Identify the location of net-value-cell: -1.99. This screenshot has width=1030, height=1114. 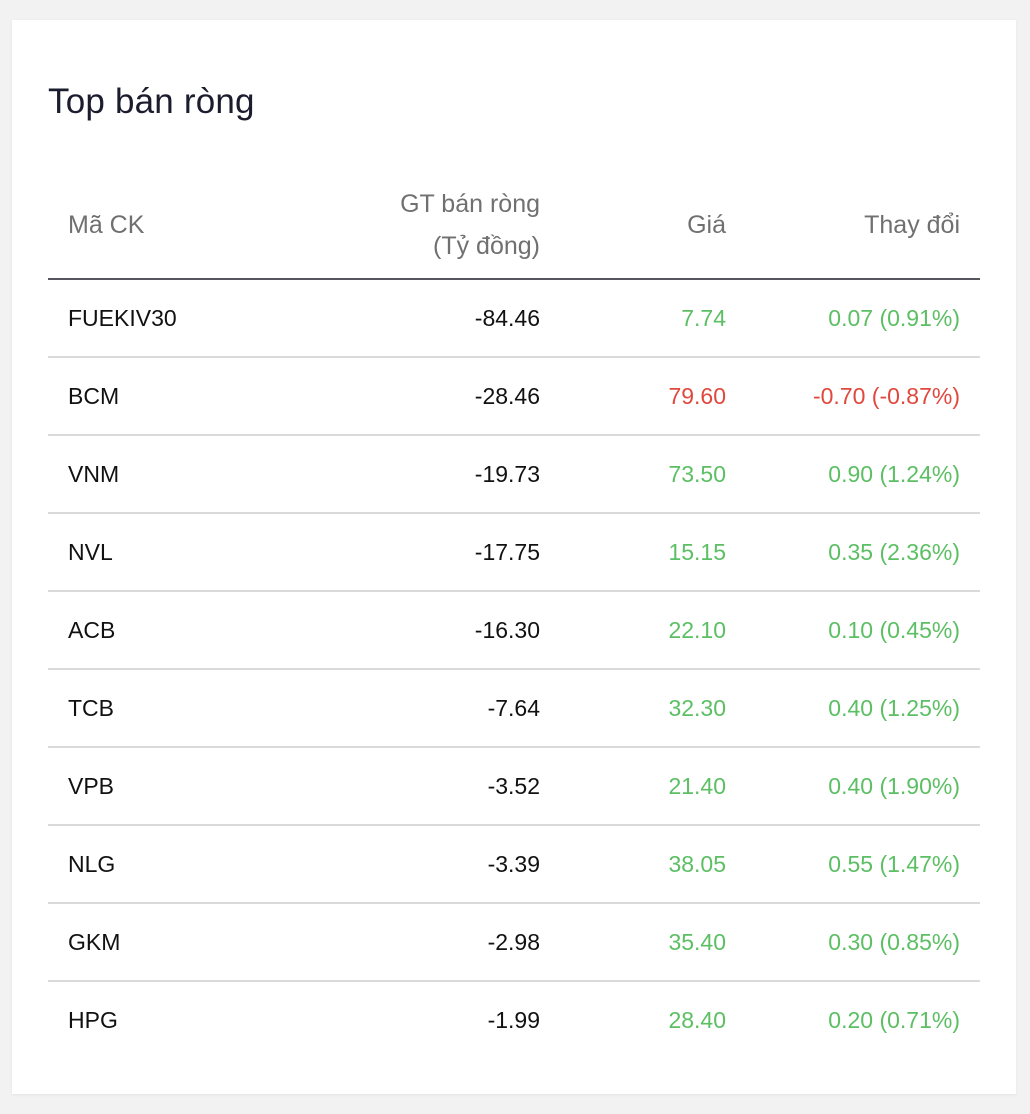
(513, 1020).